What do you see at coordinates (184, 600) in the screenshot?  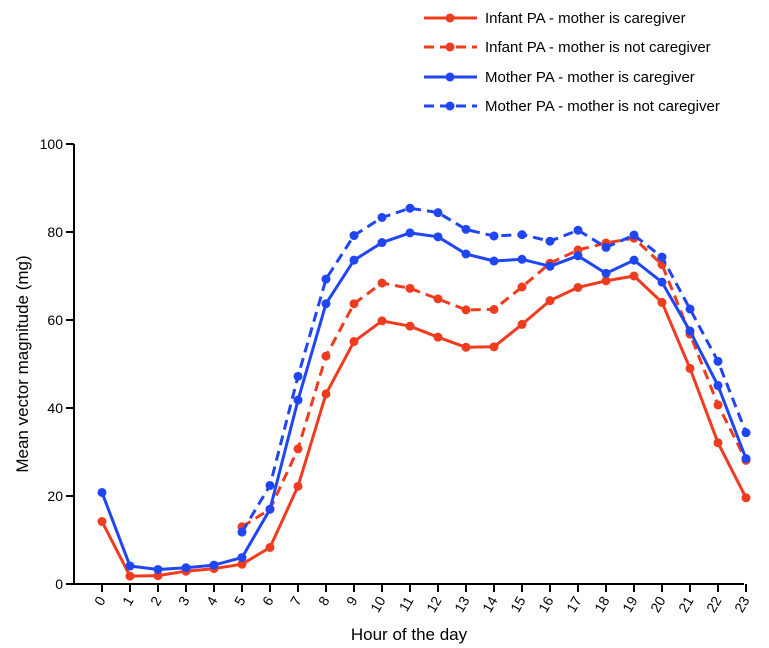 I see `x-tick-label: 3` at bounding box center [184, 600].